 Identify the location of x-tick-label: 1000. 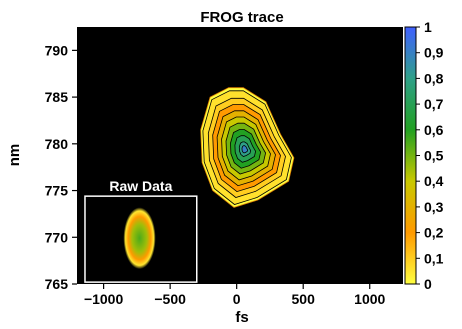
(369, 299).